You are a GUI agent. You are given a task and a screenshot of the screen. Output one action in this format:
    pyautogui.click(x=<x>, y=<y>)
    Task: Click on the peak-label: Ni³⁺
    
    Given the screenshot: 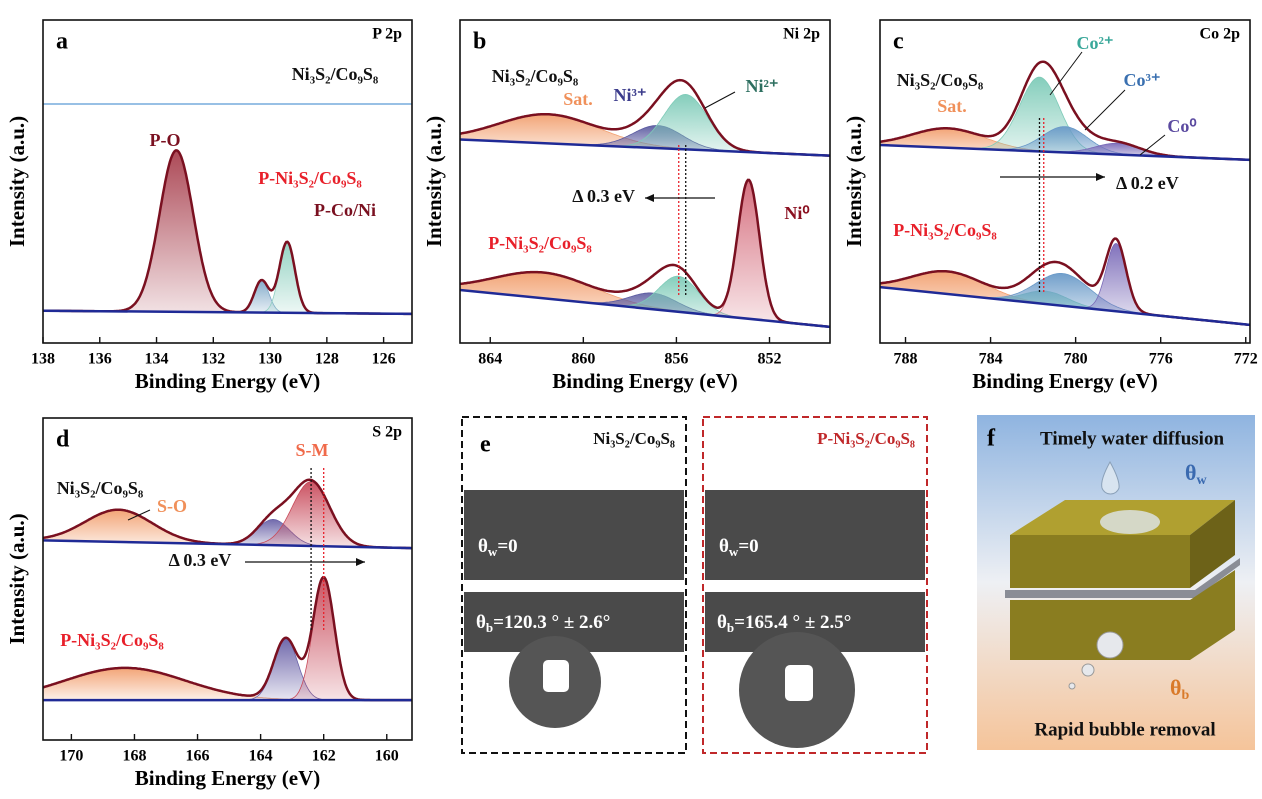 What is the action you would take?
    pyautogui.click(x=630, y=95)
    